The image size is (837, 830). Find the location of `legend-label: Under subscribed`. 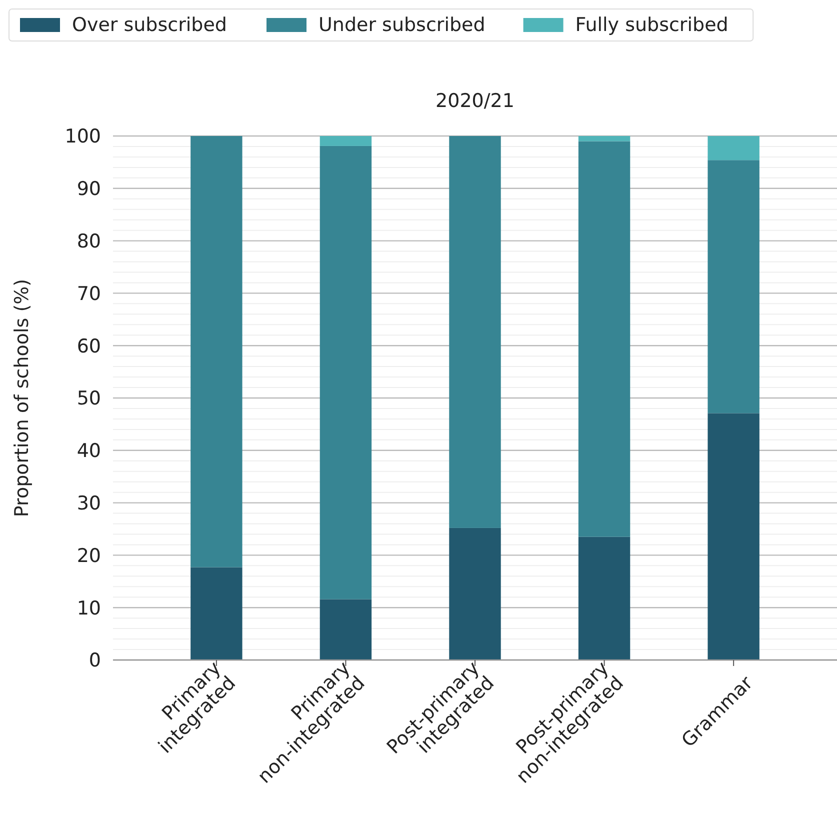

legend-label: Under subscribed is located at coordinates (402, 25).